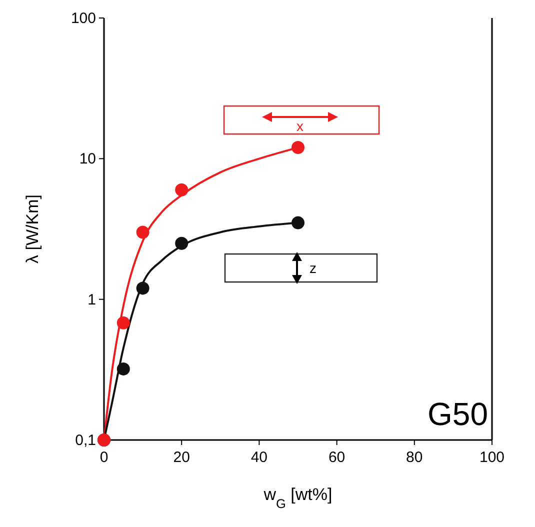  Describe the element at coordinates (181, 457) in the screenshot. I see `x-tick-label: 20` at that location.